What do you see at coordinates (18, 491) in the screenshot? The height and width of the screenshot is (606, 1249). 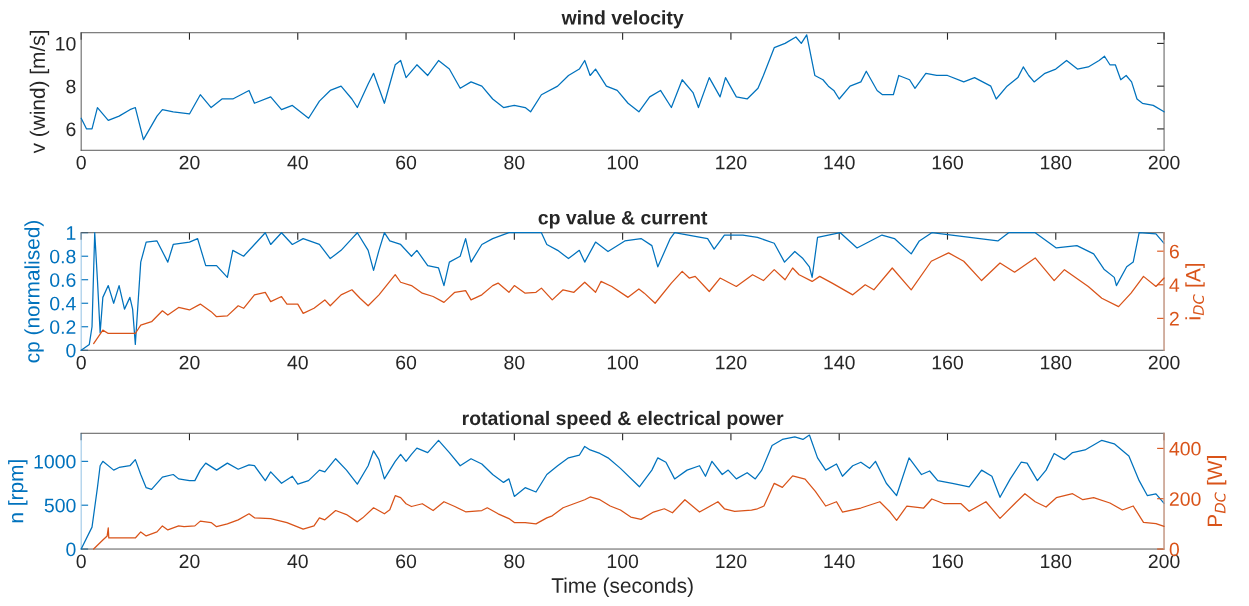 I see `y-axis-title: n [rpm]` at bounding box center [18, 491].